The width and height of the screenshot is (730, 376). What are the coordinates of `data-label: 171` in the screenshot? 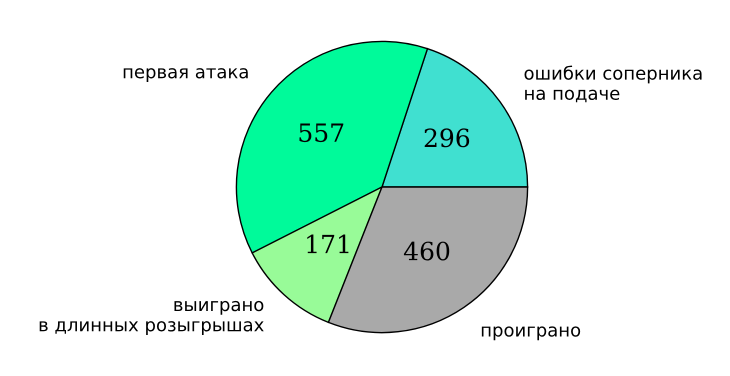 It's located at (327, 244).